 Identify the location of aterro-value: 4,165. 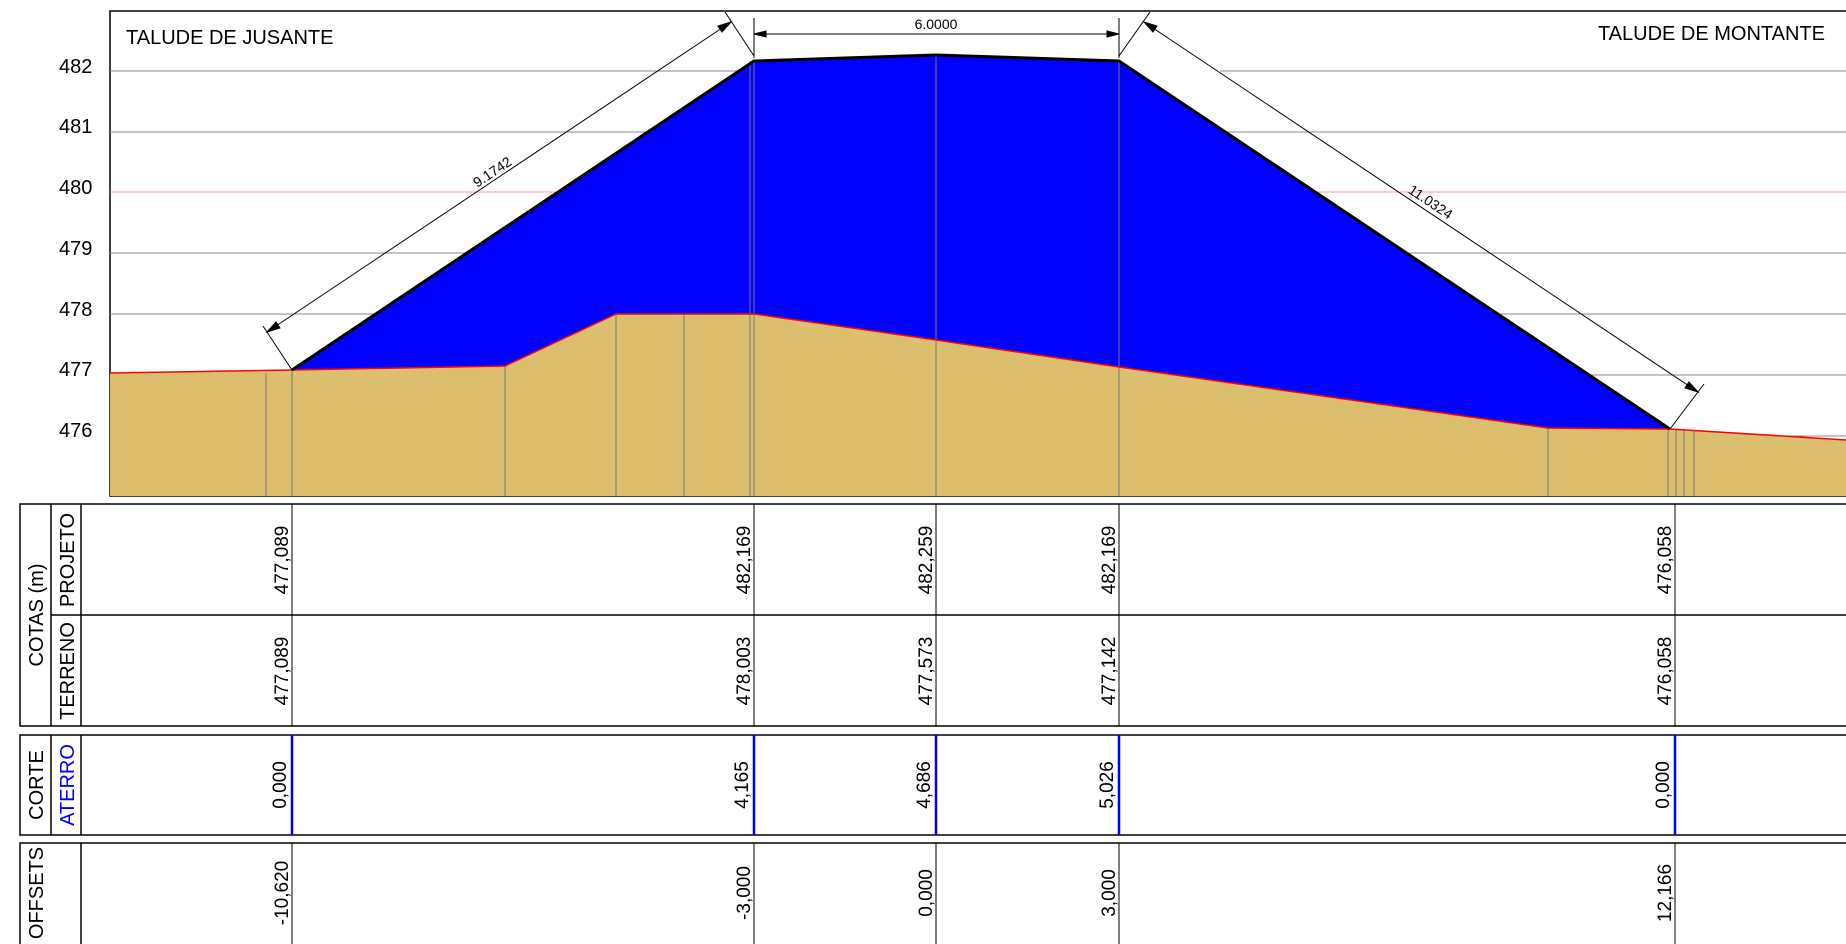
(742, 785).